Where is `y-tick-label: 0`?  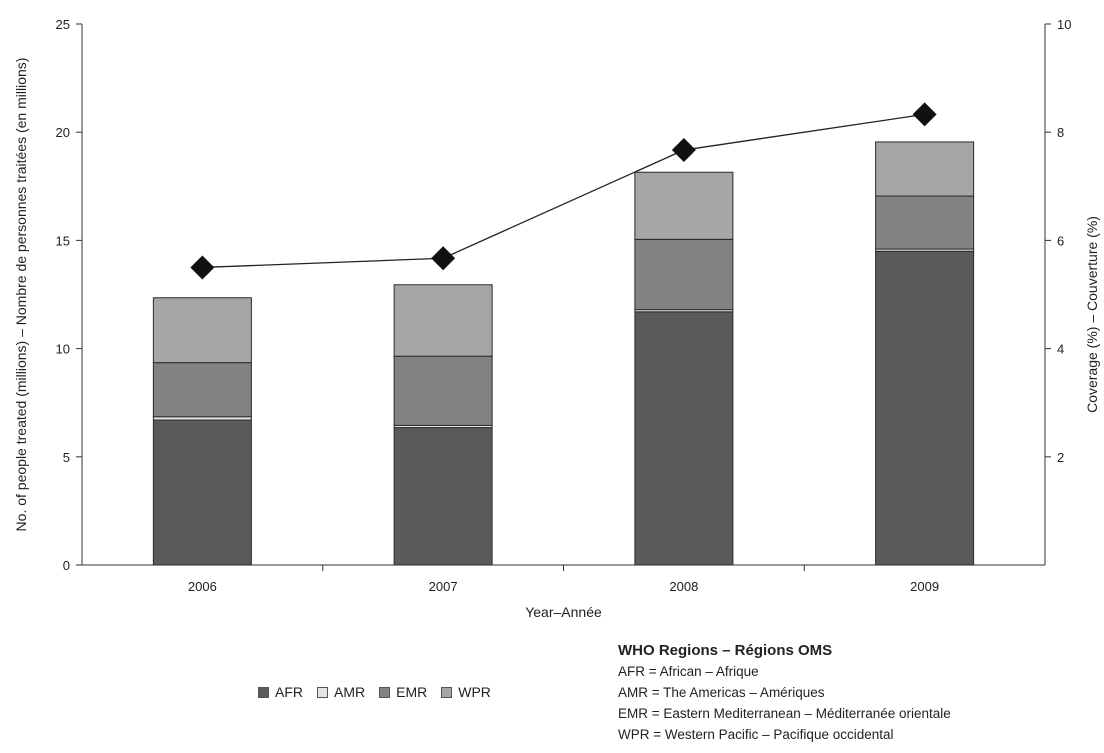
y-tick-label: 0 is located at coordinates (66, 565).